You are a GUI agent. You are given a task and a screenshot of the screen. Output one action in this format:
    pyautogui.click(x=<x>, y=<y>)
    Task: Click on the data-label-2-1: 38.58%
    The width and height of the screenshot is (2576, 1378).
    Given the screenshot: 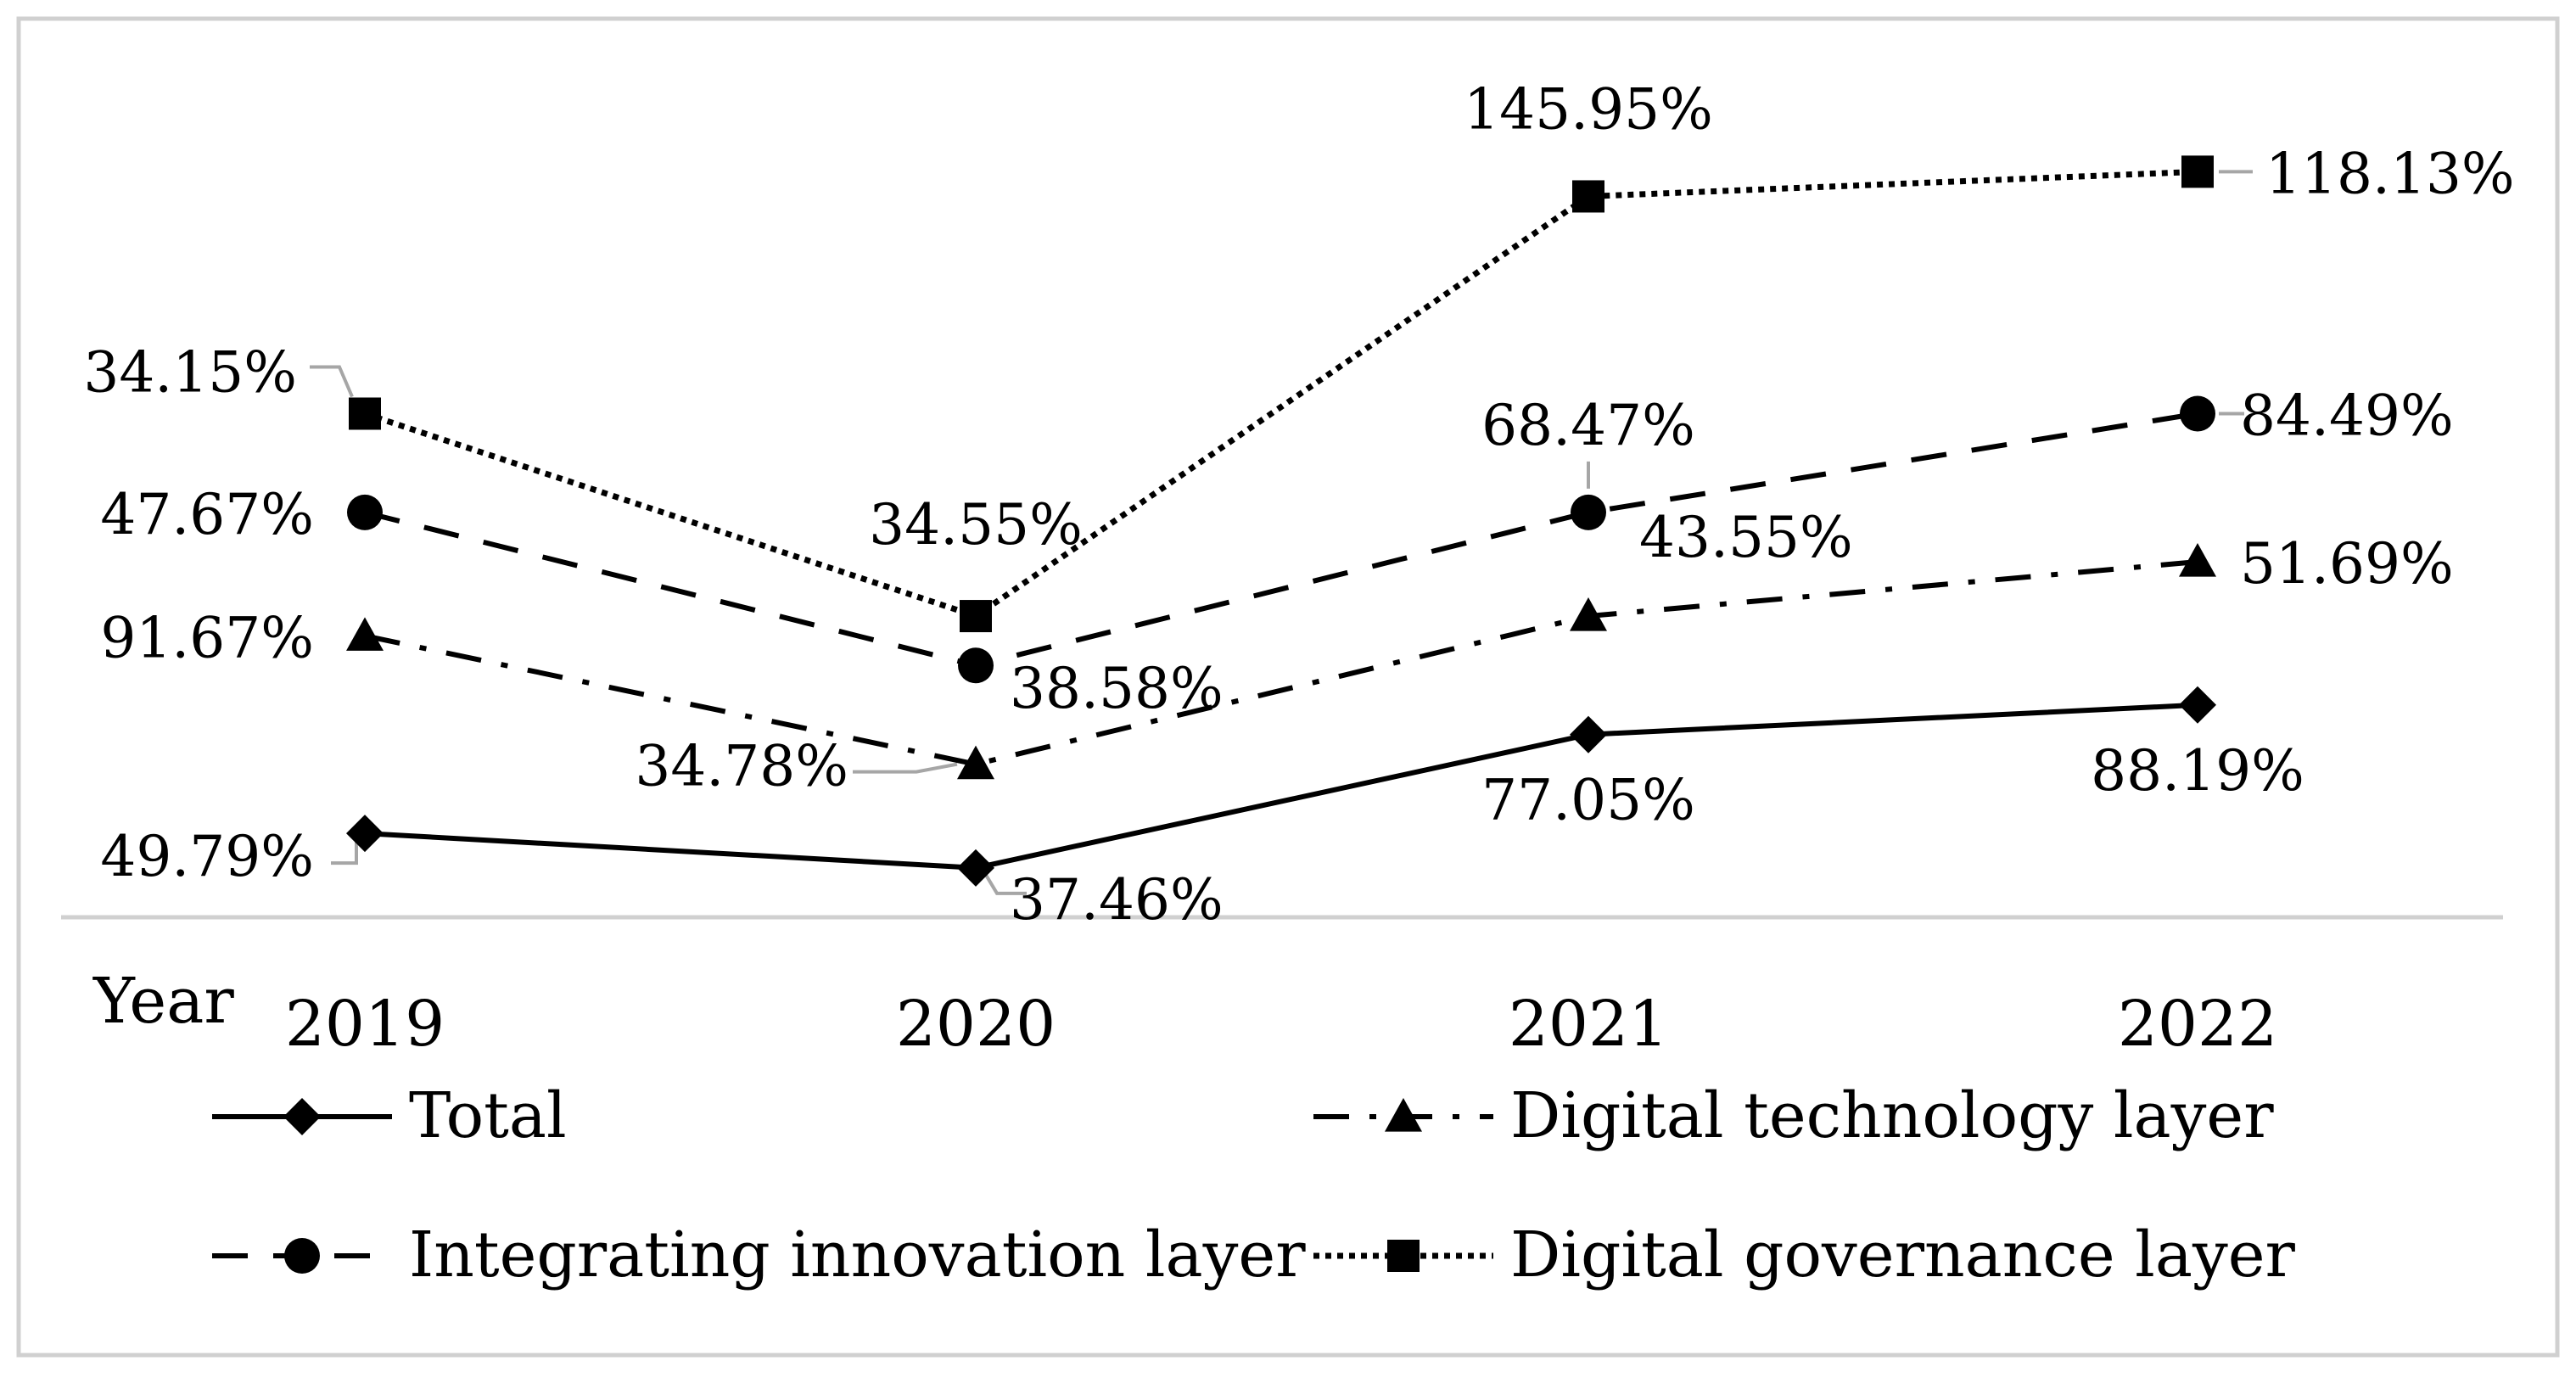 What is the action you would take?
    pyautogui.click(x=1117, y=688)
    